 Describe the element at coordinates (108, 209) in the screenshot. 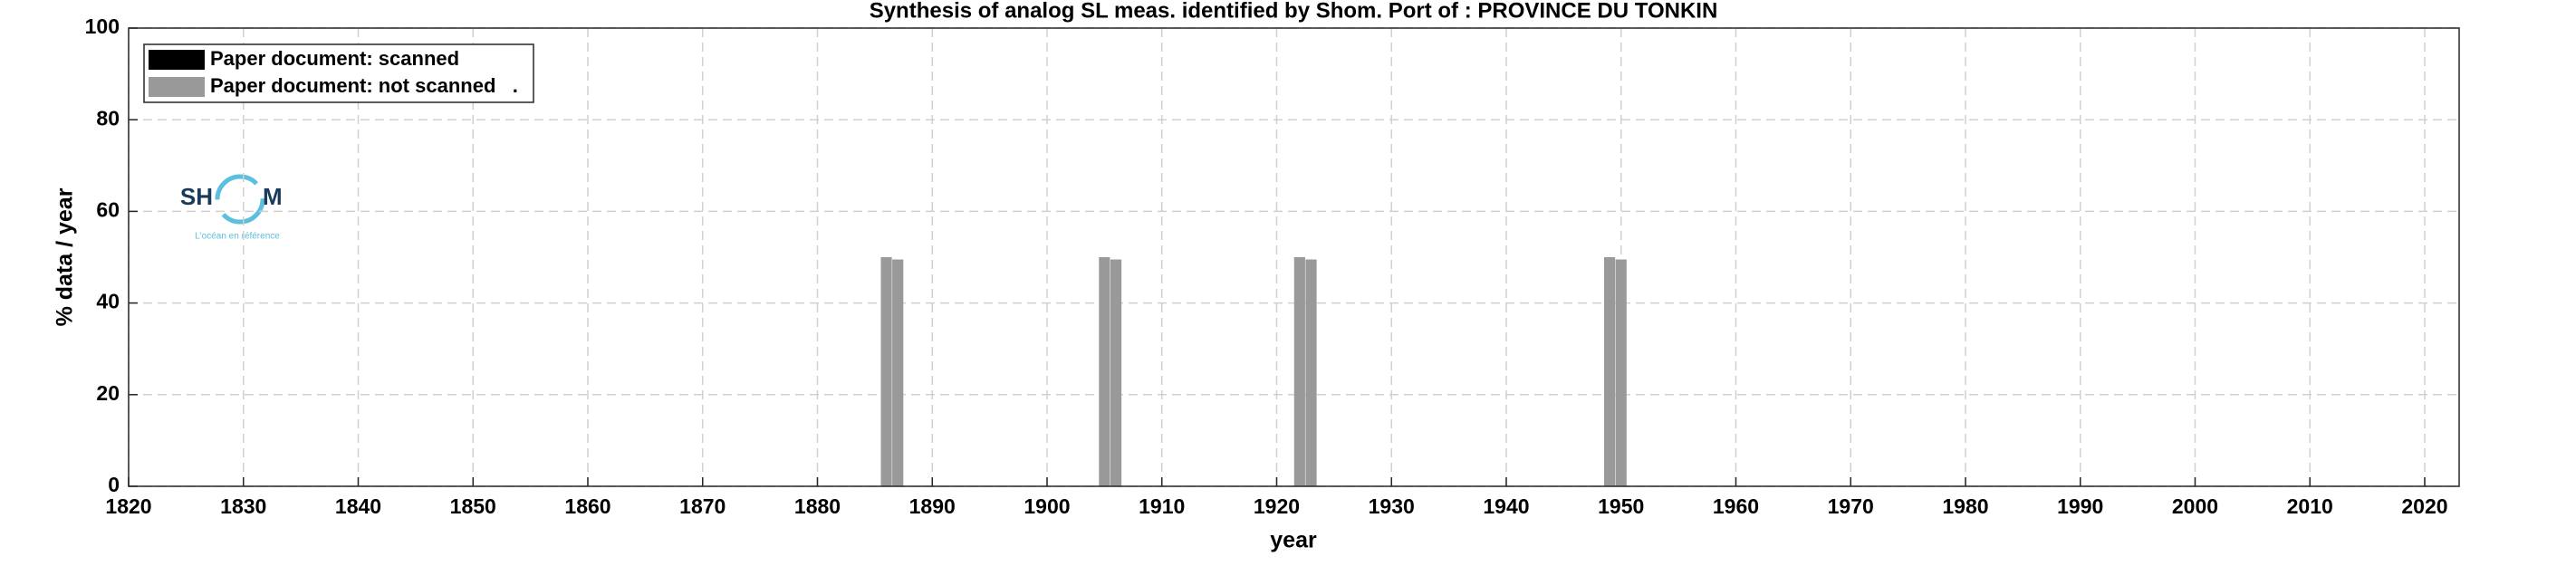

I see `y-tick-label: 60` at that location.